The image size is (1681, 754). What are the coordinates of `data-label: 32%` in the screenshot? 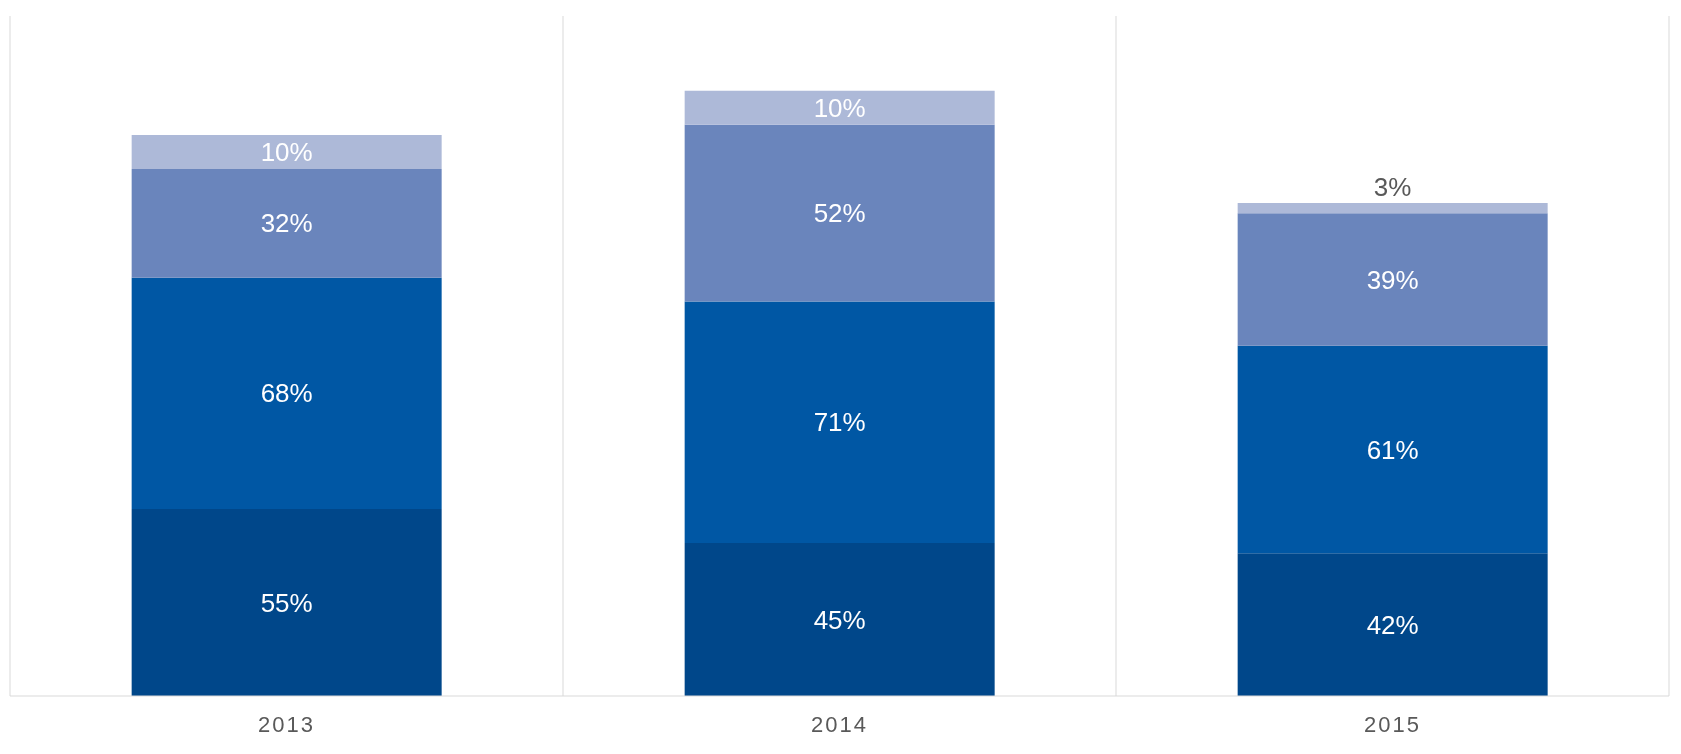 It's located at (286, 223).